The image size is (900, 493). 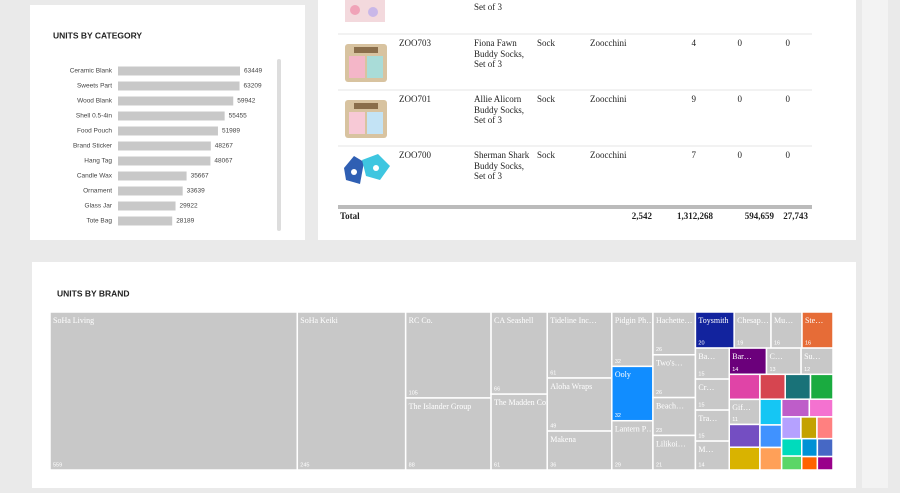 What do you see at coordinates (415, 155) in the screenshot?
I see `table-cell: ZOO700` at bounding box center [415, 155].